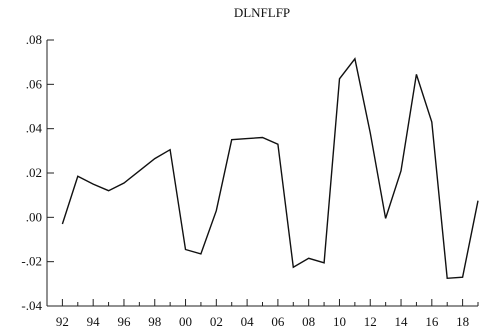 The width and height of the screenshot is (480, 334). I want to click on x-tick-label: 16, so click(432, 321).